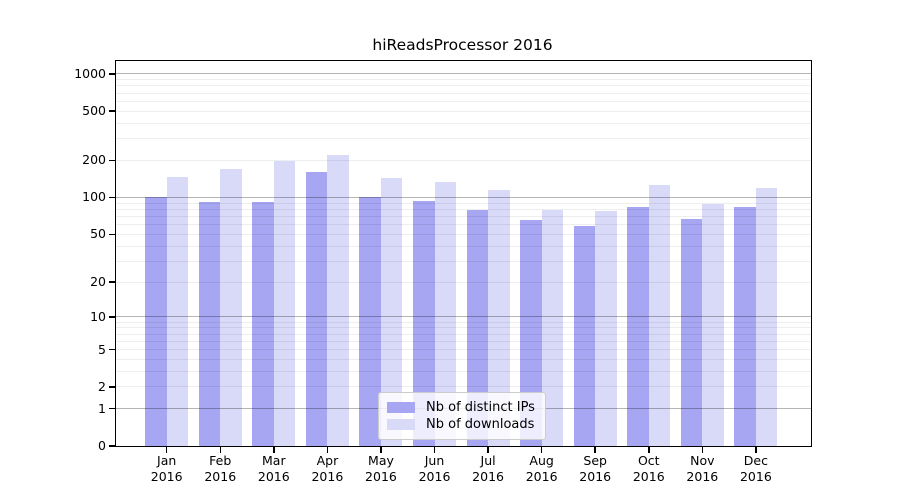 The width and height of the screenshot is (900, 500). What do you see at coordinates (480, 407) in the screenshot?
I see `legend-label-distinct-ips: Nb of distinct IPs` at bounding box center [480, 407].